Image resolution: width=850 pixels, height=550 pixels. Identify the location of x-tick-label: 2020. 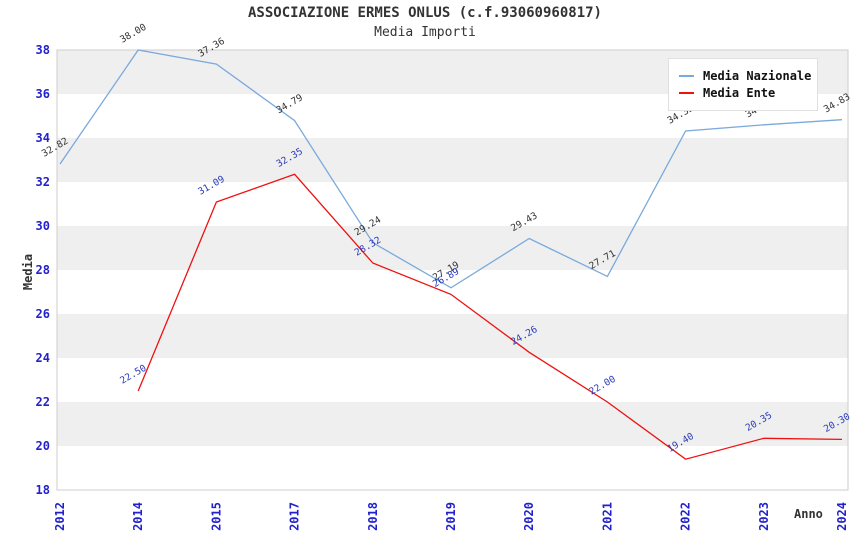
(529, 516).